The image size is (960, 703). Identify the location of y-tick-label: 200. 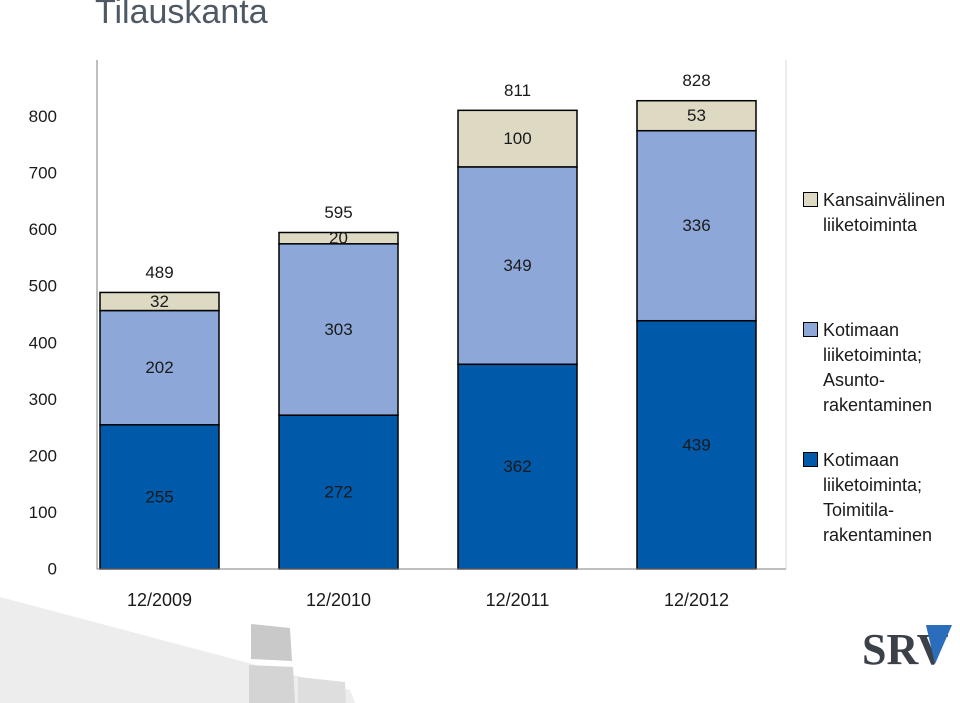
(43, 455).